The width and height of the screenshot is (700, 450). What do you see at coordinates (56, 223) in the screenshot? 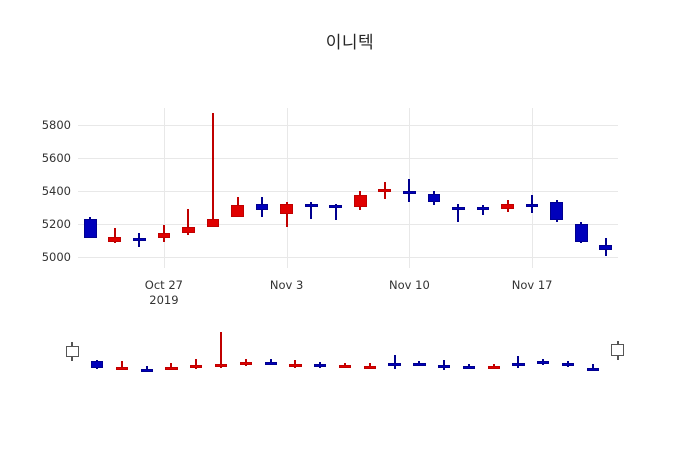
I see `y-axis-tick-label: 5200` at bounding box center [56, 223].